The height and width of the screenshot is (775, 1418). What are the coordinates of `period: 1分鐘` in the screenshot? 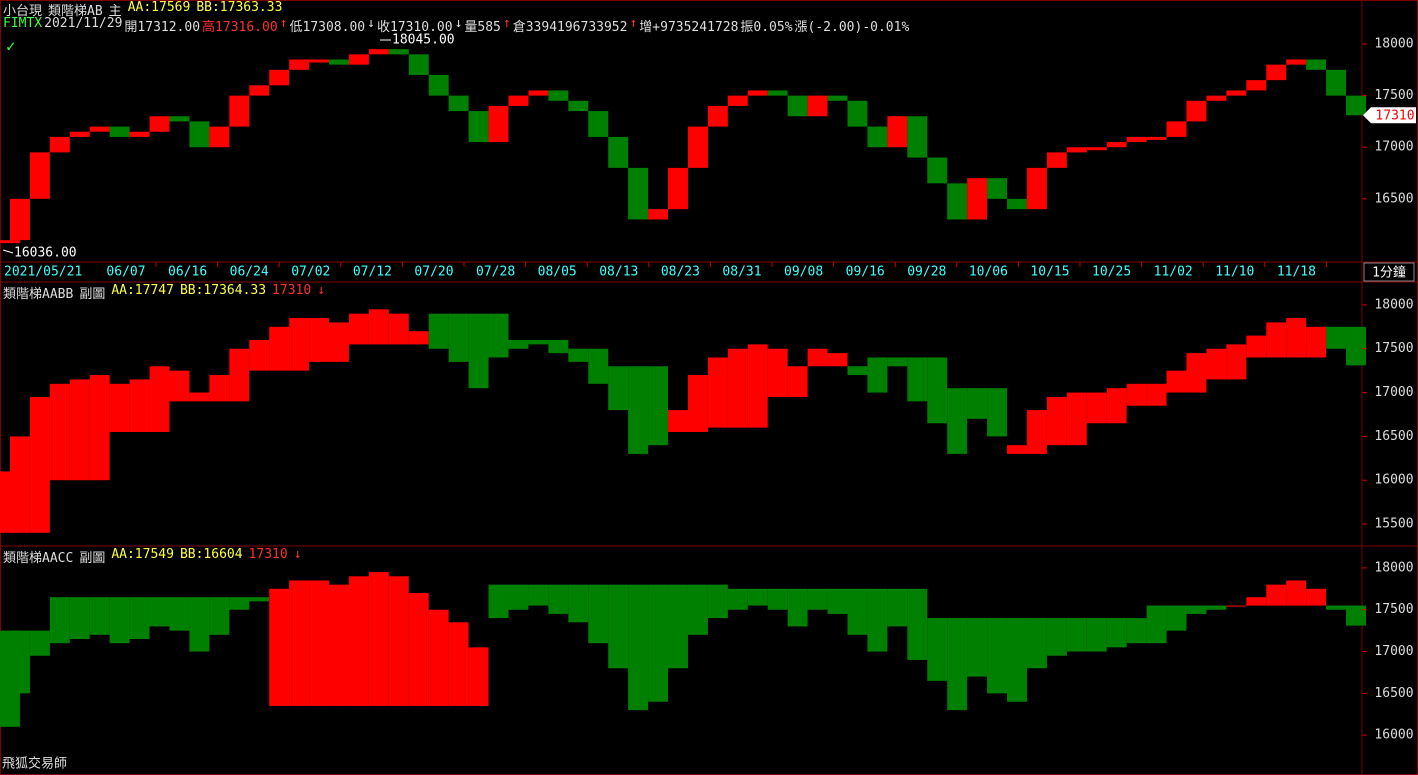 It's located at (1389, 273).